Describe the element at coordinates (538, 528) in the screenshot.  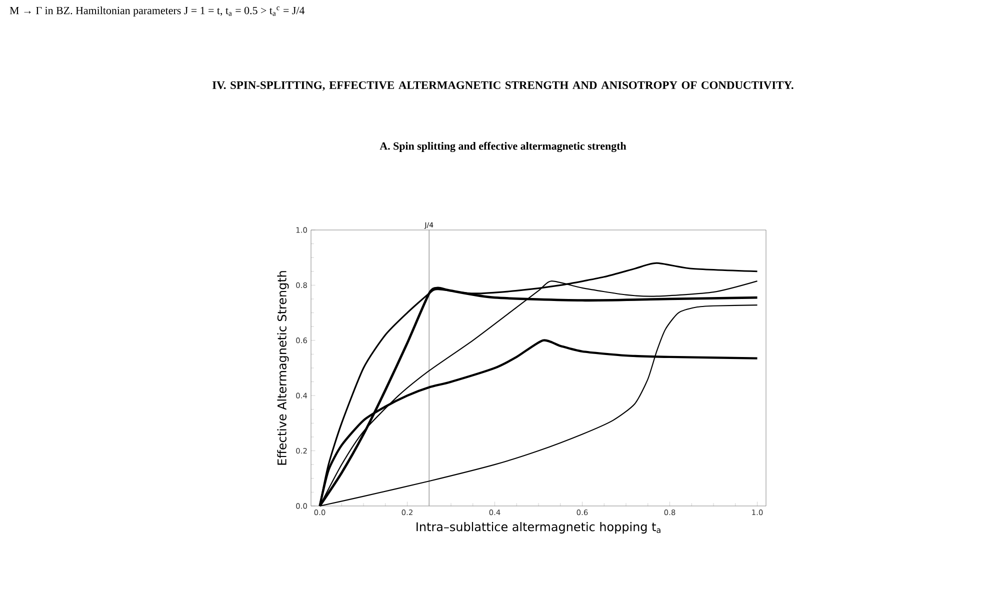
I see `x-axis-title: Intra–sublattice altermagnetic hopping t$_{a}$` at that location.